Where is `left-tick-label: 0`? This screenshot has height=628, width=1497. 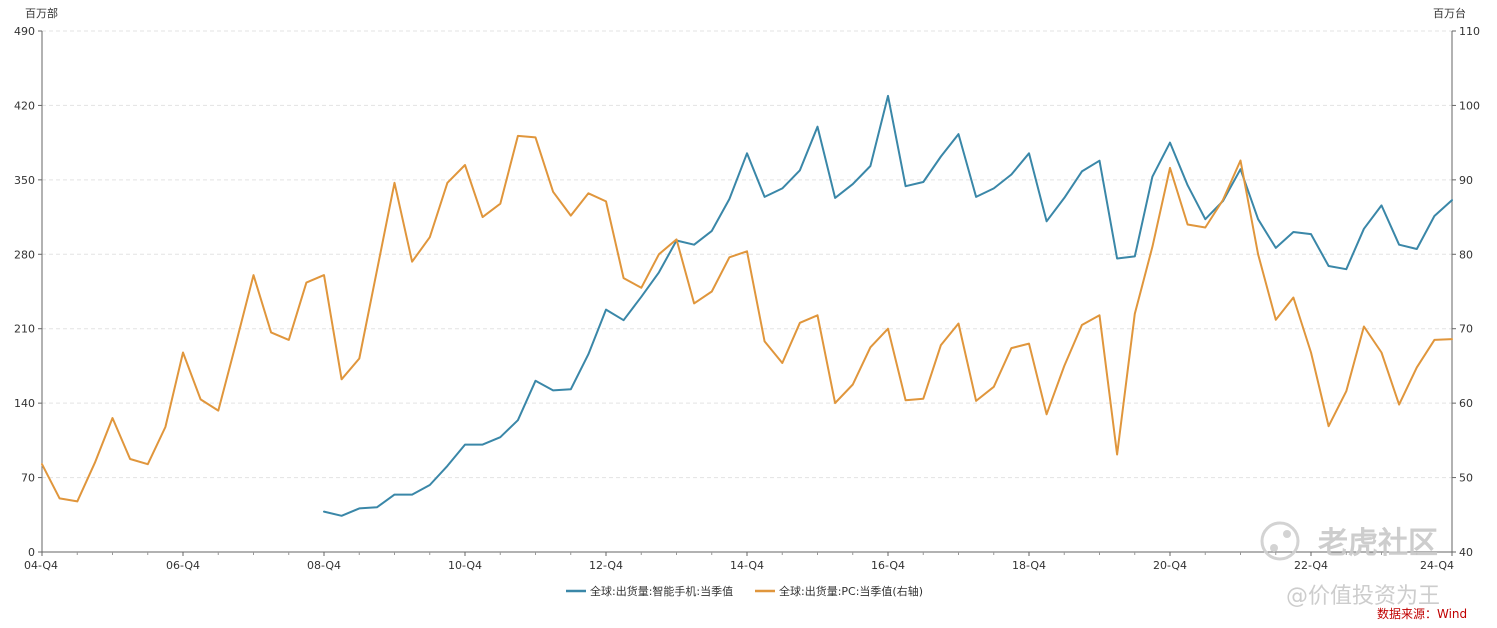
left-tick-label: 0 is located at coordinates (31, 552).